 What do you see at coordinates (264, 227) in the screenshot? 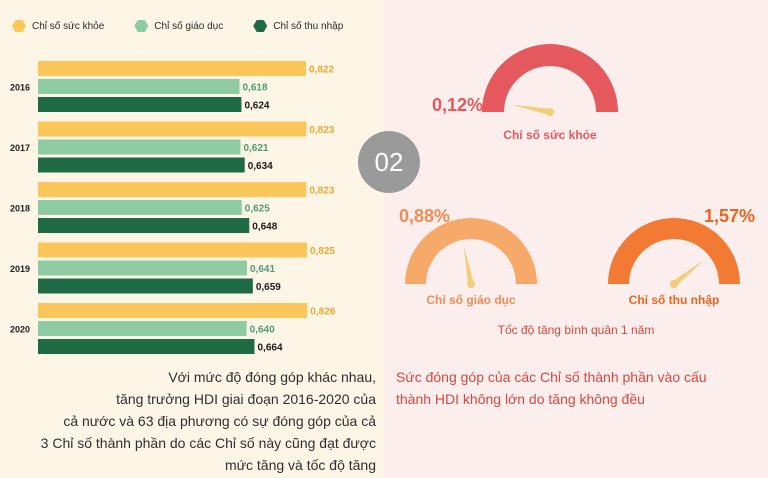
I see `data-label-income: 0,648` at bounding box center [264, 227].